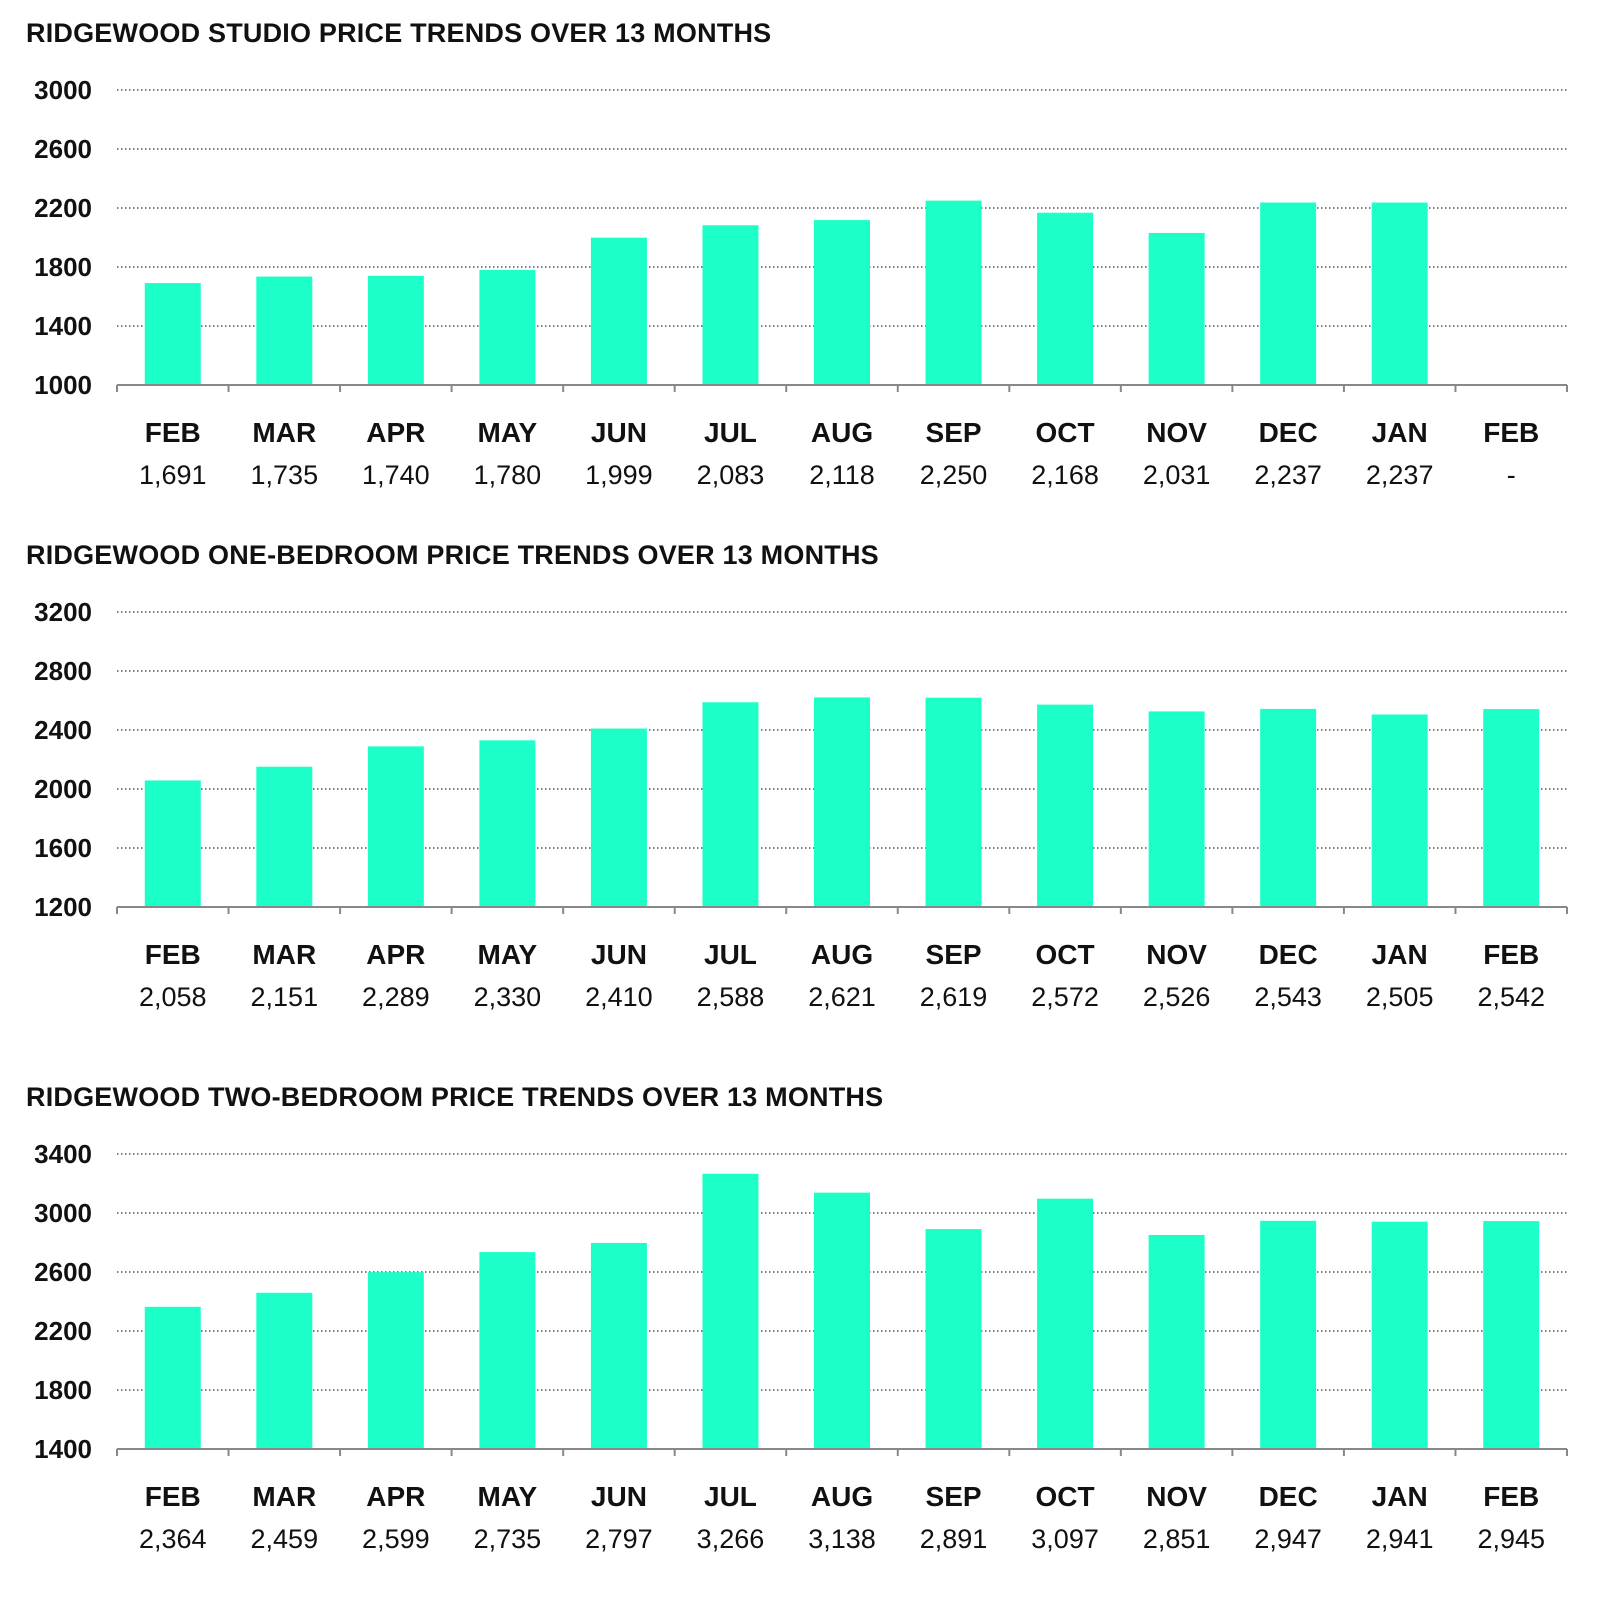 This screenshot has width=1600, height=1616. Describe the element at coordinates (63, 612) in the screenshot. I see `y-tick-label: 3200` at that location.